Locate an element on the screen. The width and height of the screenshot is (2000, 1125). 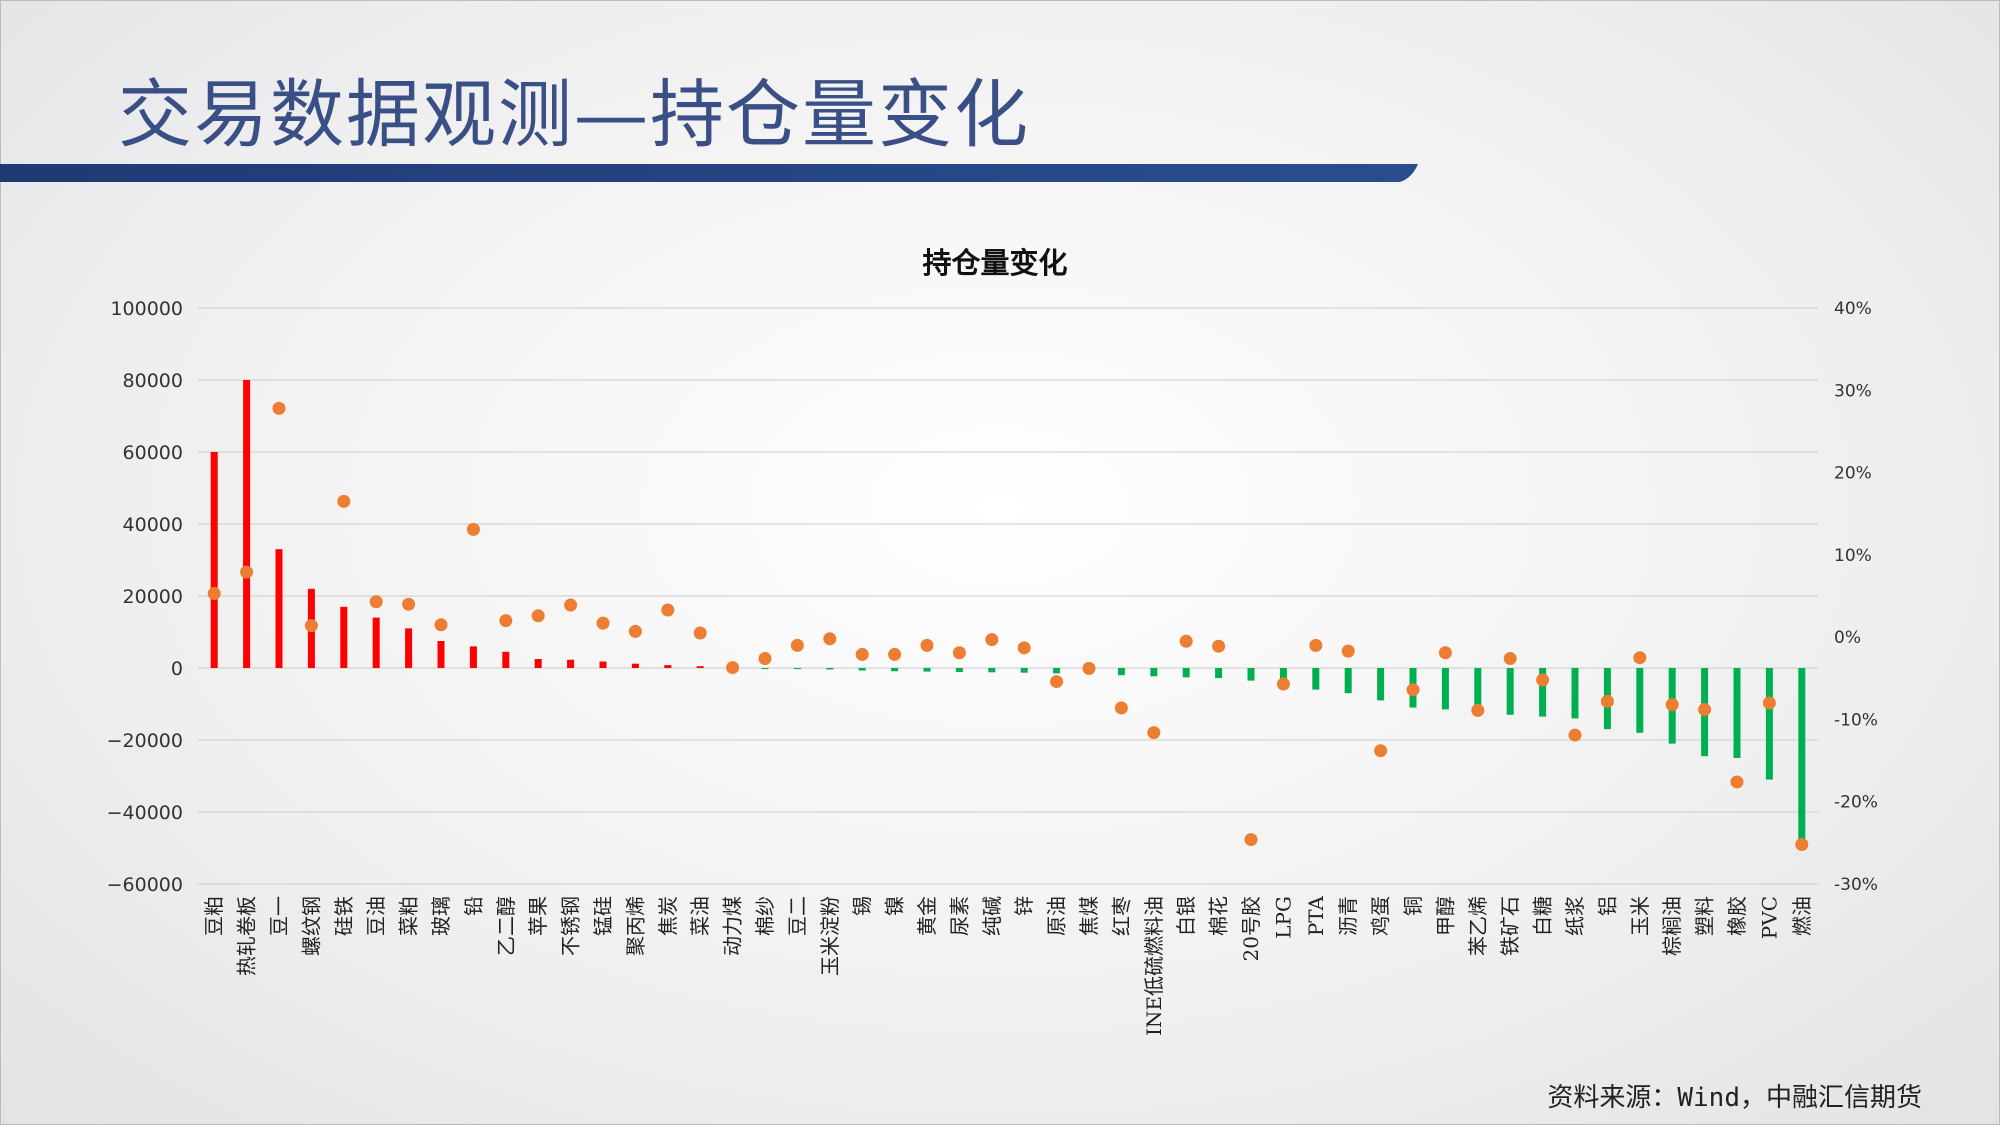
category-label: 镍 is located at coordinates (895, 906).